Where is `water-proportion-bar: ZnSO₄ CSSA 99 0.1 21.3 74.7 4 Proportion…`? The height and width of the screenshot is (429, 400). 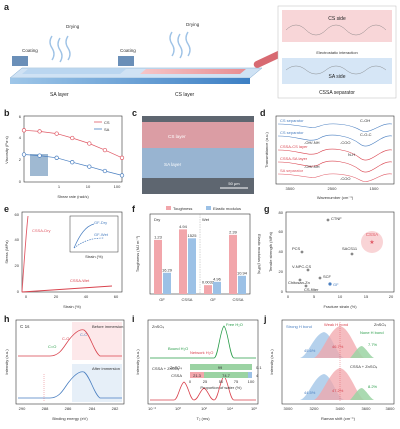
water-proportion-bar: ZnSO₄ CSSA 99 0.1 21.3 74.7 4 Proportion… is located at coordinates (216, 377).